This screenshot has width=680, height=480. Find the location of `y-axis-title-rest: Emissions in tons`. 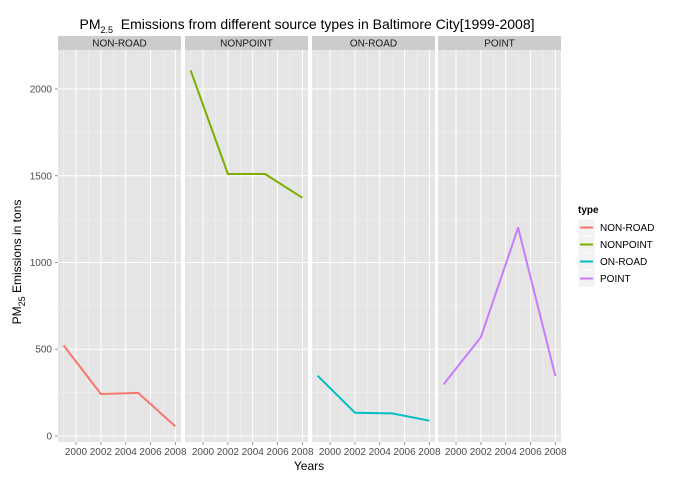

y-axis-title-rest: Emissions in tons is located at coordinates (17, 248).